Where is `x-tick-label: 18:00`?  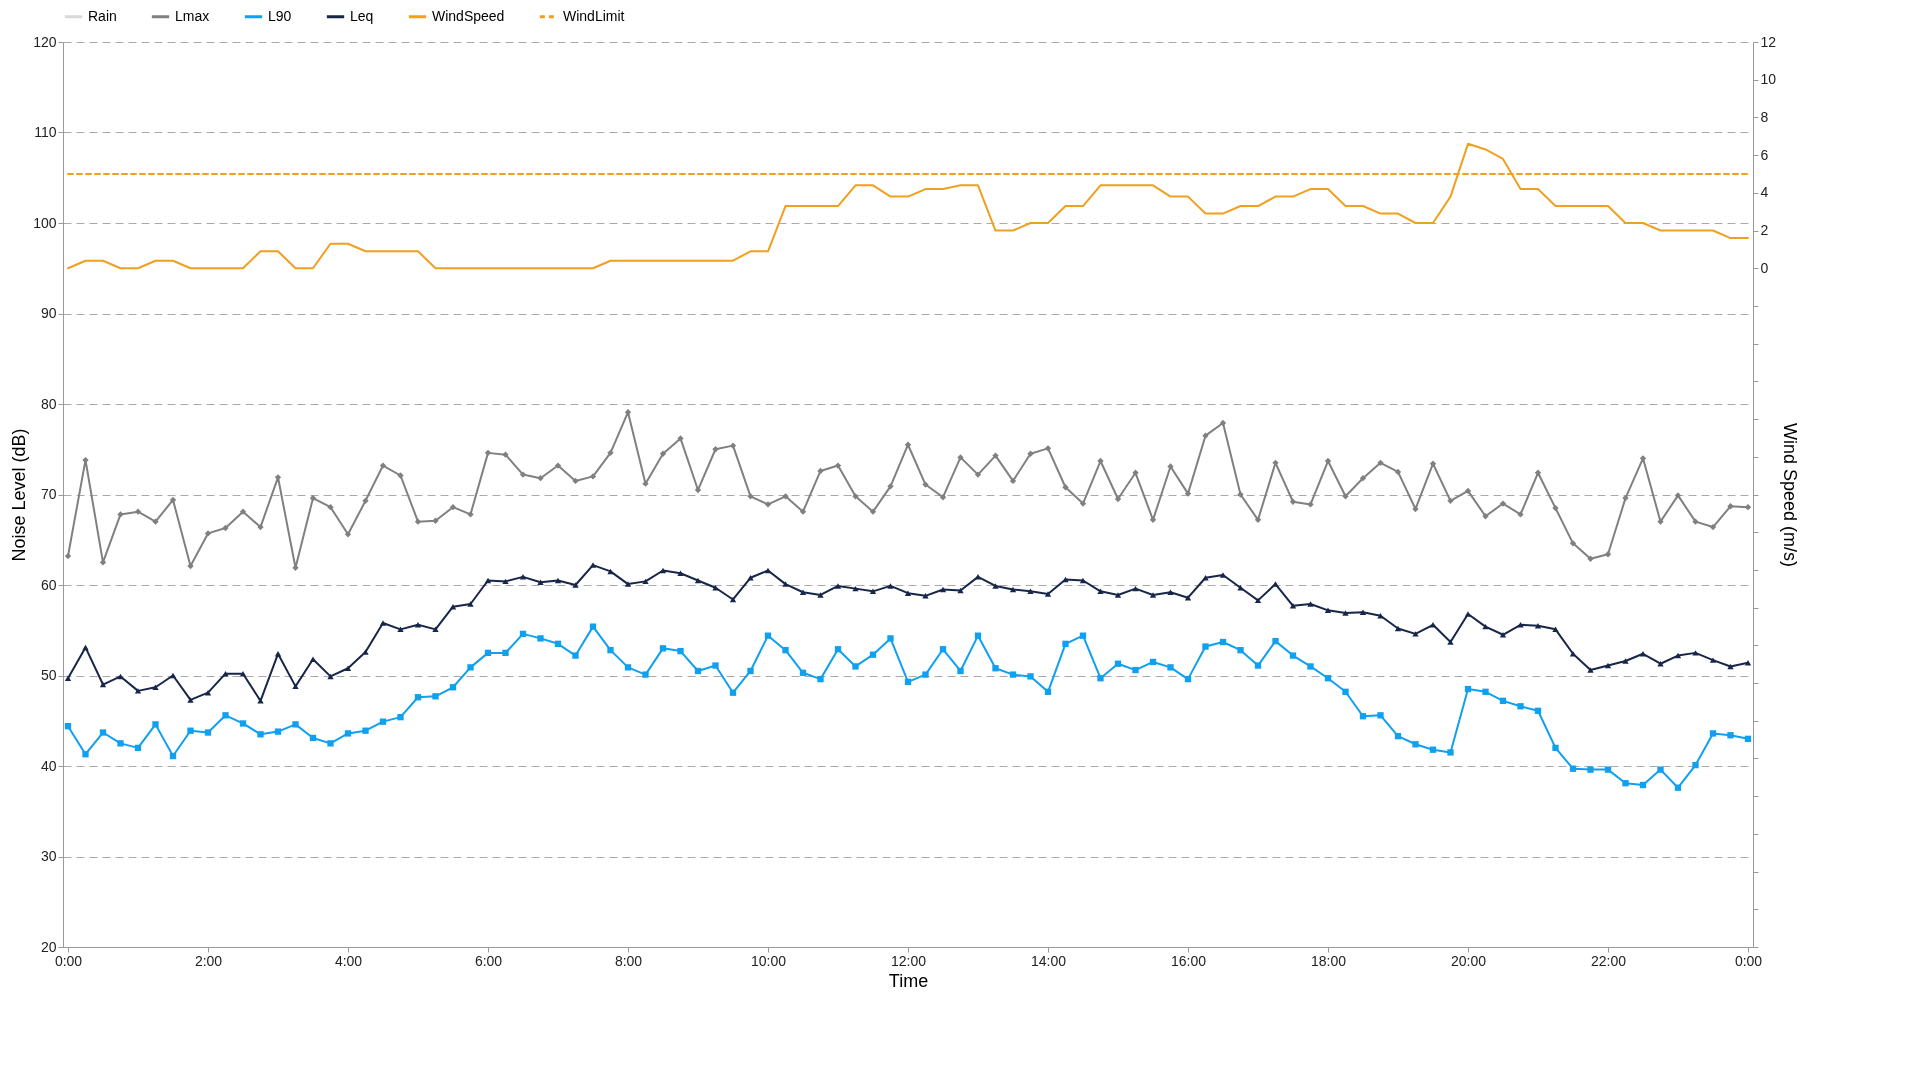
x-tick-label: 18:00 is located at coordinates (1328, 960).